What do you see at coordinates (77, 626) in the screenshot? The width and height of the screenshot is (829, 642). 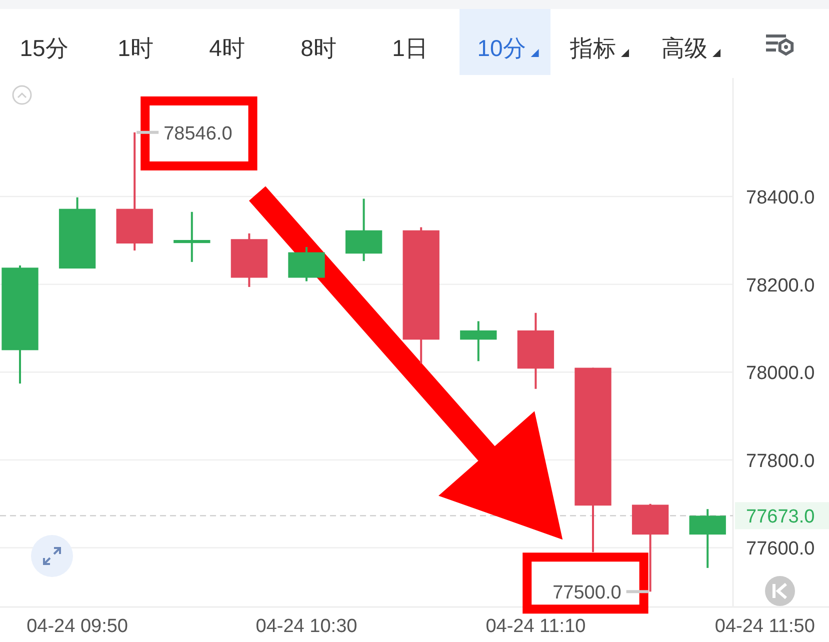 I see `x-tick-label: 04-24 09:50` at bounding box center [77, 626].